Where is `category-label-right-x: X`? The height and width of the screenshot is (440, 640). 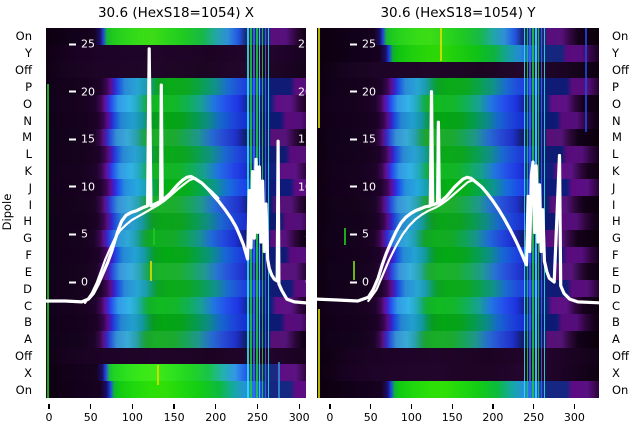 category-label-right-x: X is located at coordinates (616, 372).